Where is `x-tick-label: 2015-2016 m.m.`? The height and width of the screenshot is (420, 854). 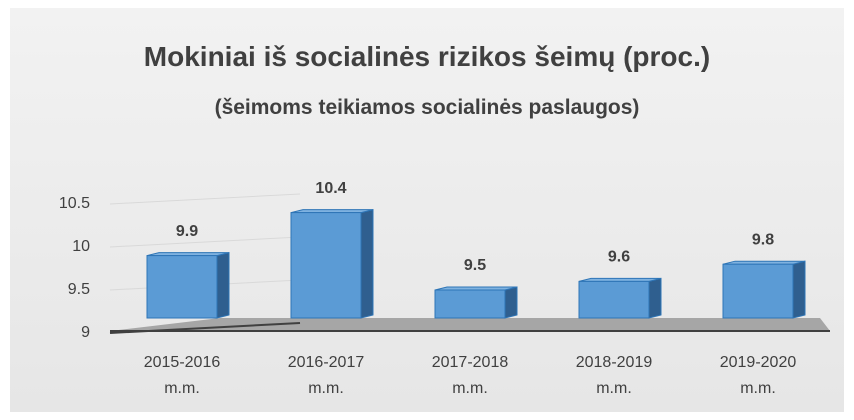
x-tick-label: 2015-2016 m.m. is located at coordinates (182, 375).